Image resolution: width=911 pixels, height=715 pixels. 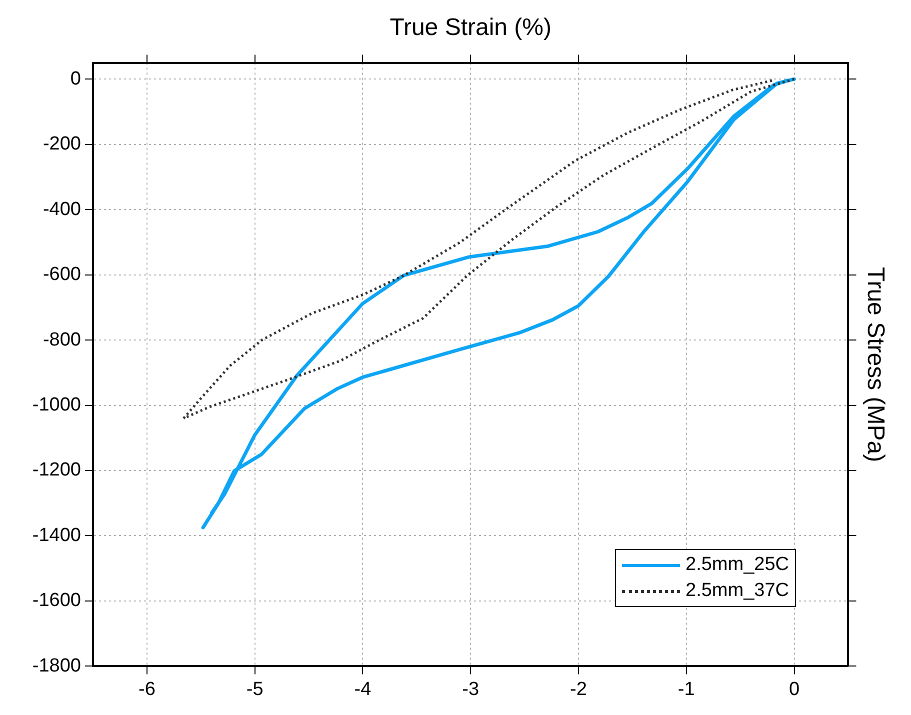 What do you see at coordinates (61, 144) in the screenshot?
I see `y-tick-label: -200` at bounding box center [61, 144].